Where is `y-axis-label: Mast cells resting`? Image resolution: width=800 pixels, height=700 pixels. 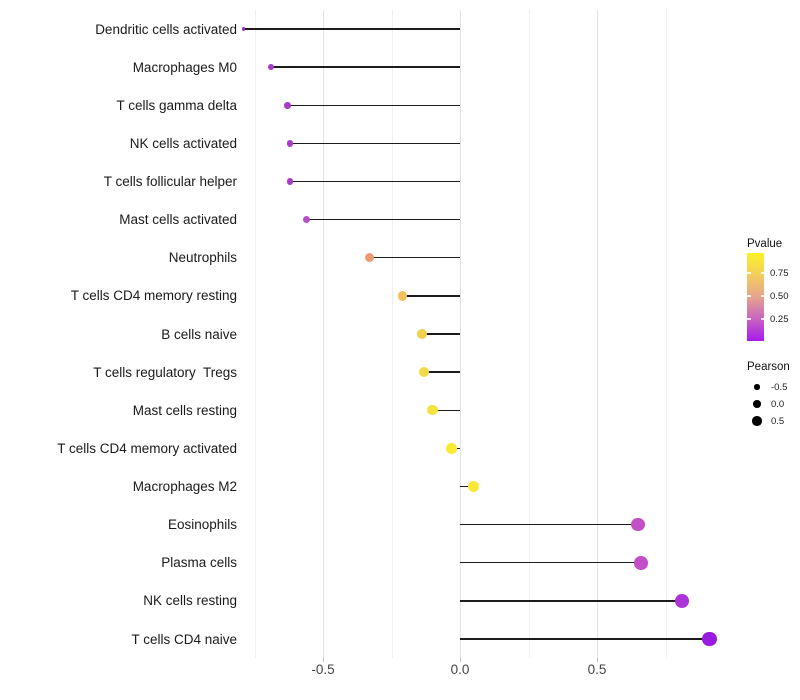 y-axis-label: Mast cells resting is located at coordinates (184, 410).